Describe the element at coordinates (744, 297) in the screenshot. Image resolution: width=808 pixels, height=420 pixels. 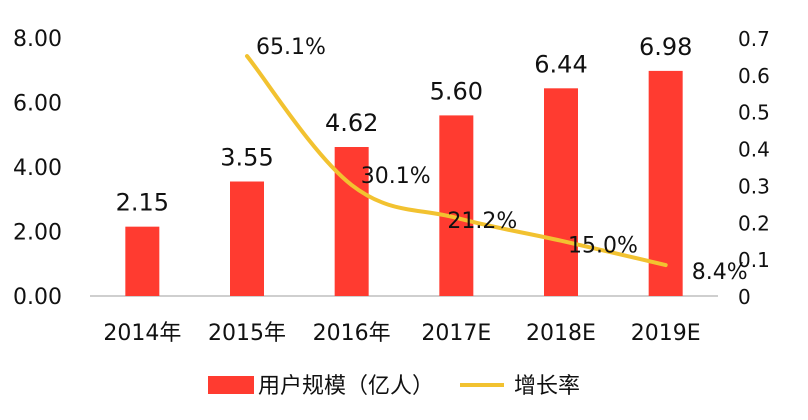
I see `right-tick-label: 0` at that location.